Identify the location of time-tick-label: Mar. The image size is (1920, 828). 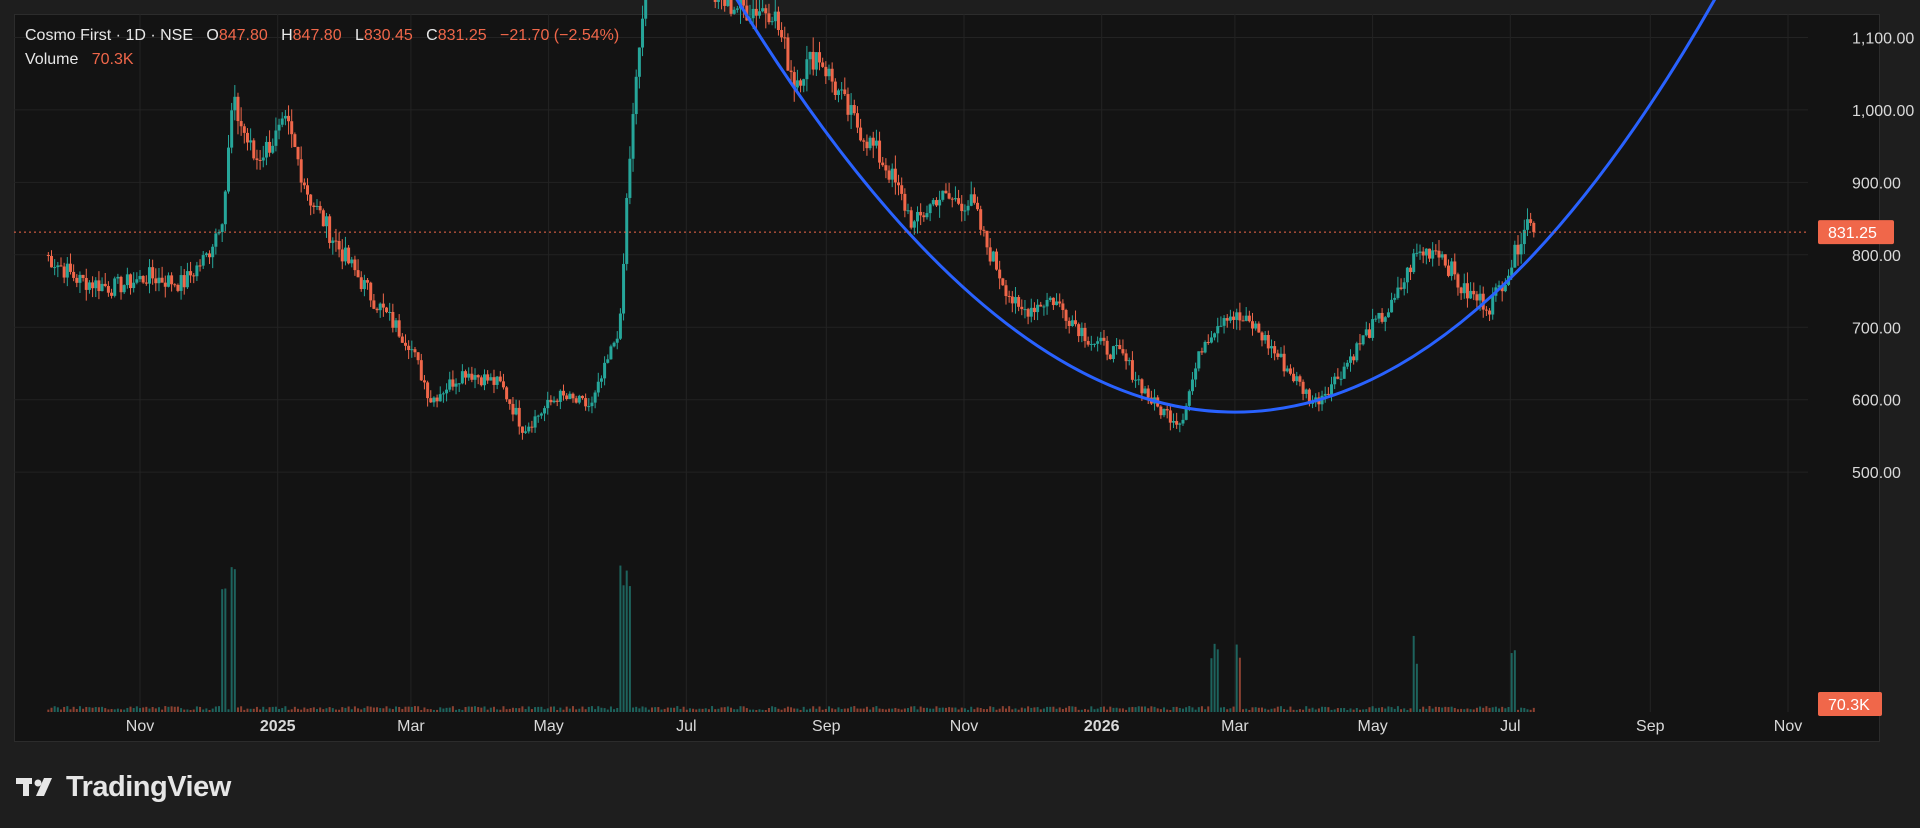
(411, 726).